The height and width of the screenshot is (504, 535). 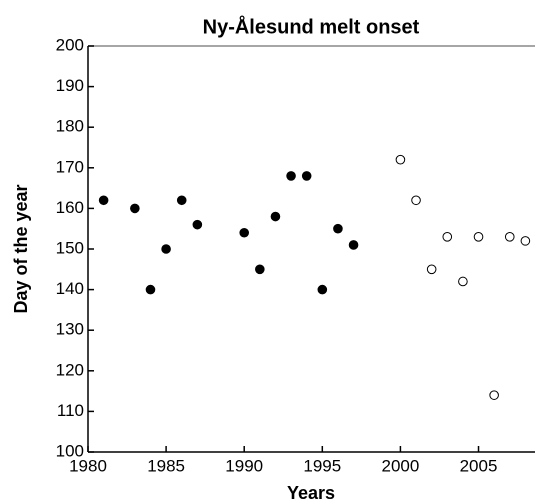 I want to click on y-tick-label: 180, so click(x=70, y=126).